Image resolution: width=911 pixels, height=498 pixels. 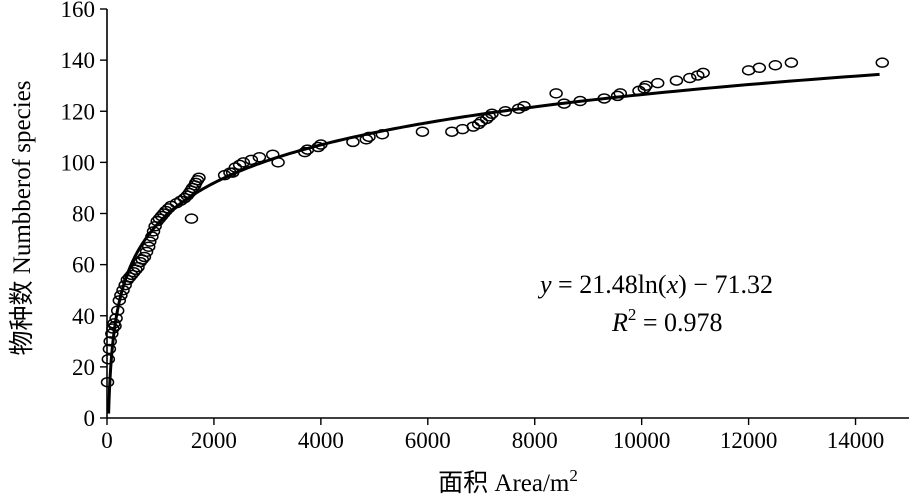 I want to click on y-tick-label: 60, so click(x=83, y=265).